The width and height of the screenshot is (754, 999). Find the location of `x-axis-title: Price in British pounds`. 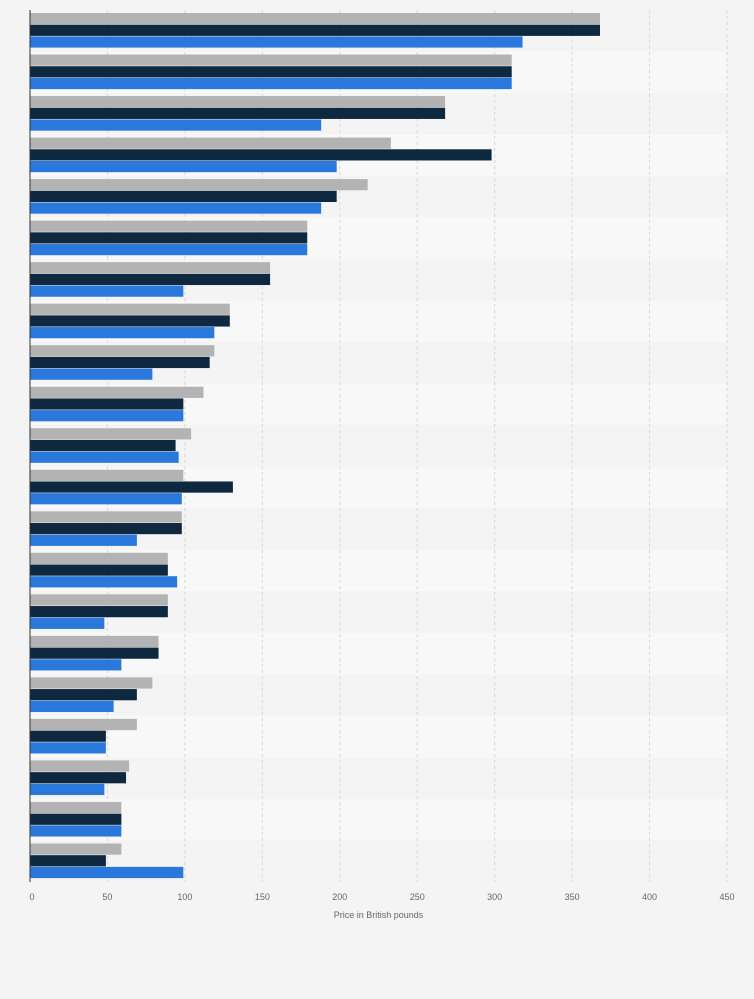

x-axis-title: Price in British pounds is located at coordinates (379, 915).